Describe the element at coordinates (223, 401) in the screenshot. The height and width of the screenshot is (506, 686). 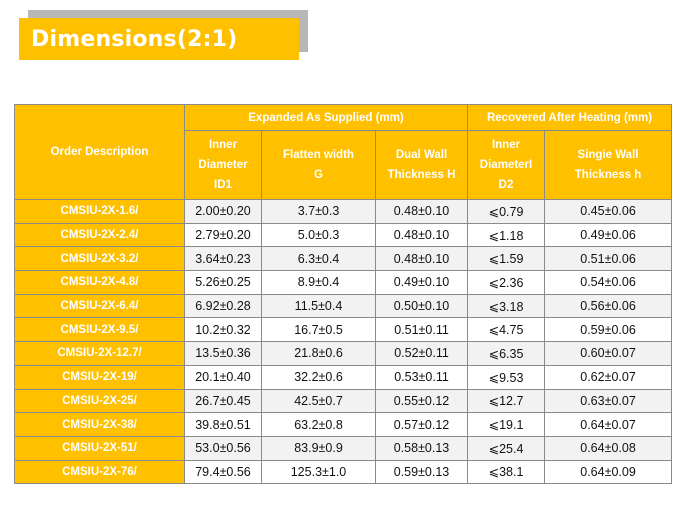
I see `table-cell: 26.7±0.45` at that location.